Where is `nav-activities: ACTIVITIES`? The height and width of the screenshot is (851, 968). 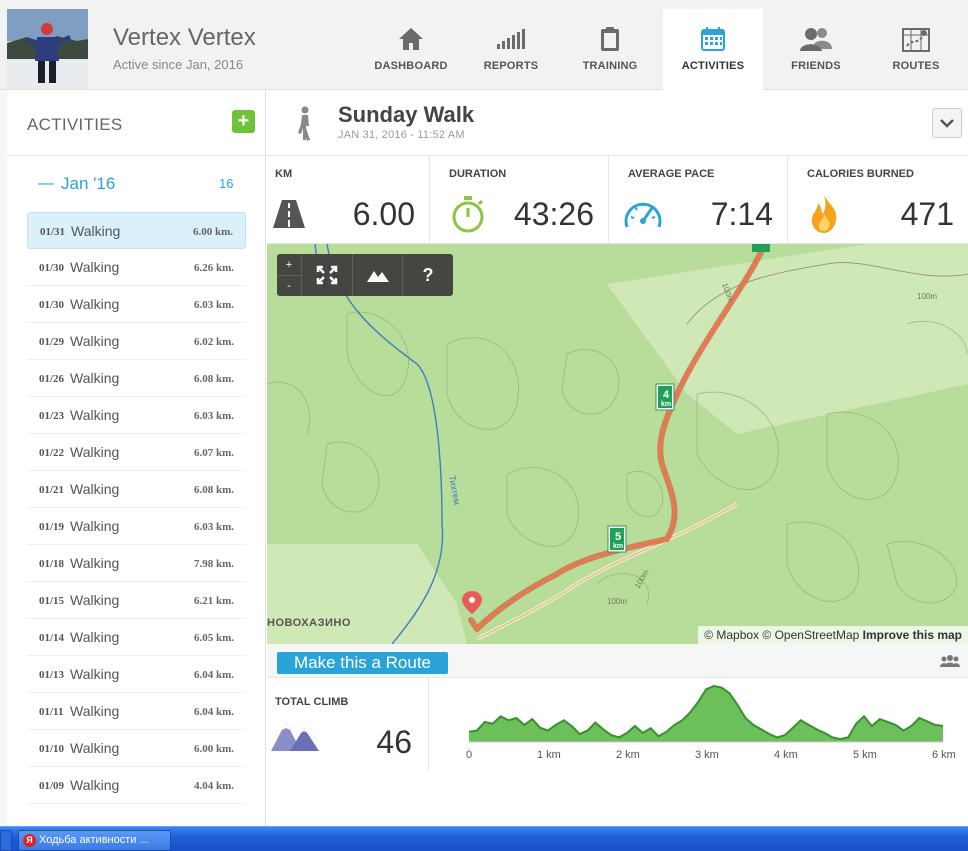
nav-activities: ACTIVITIES is located at coordinates (713, 49).